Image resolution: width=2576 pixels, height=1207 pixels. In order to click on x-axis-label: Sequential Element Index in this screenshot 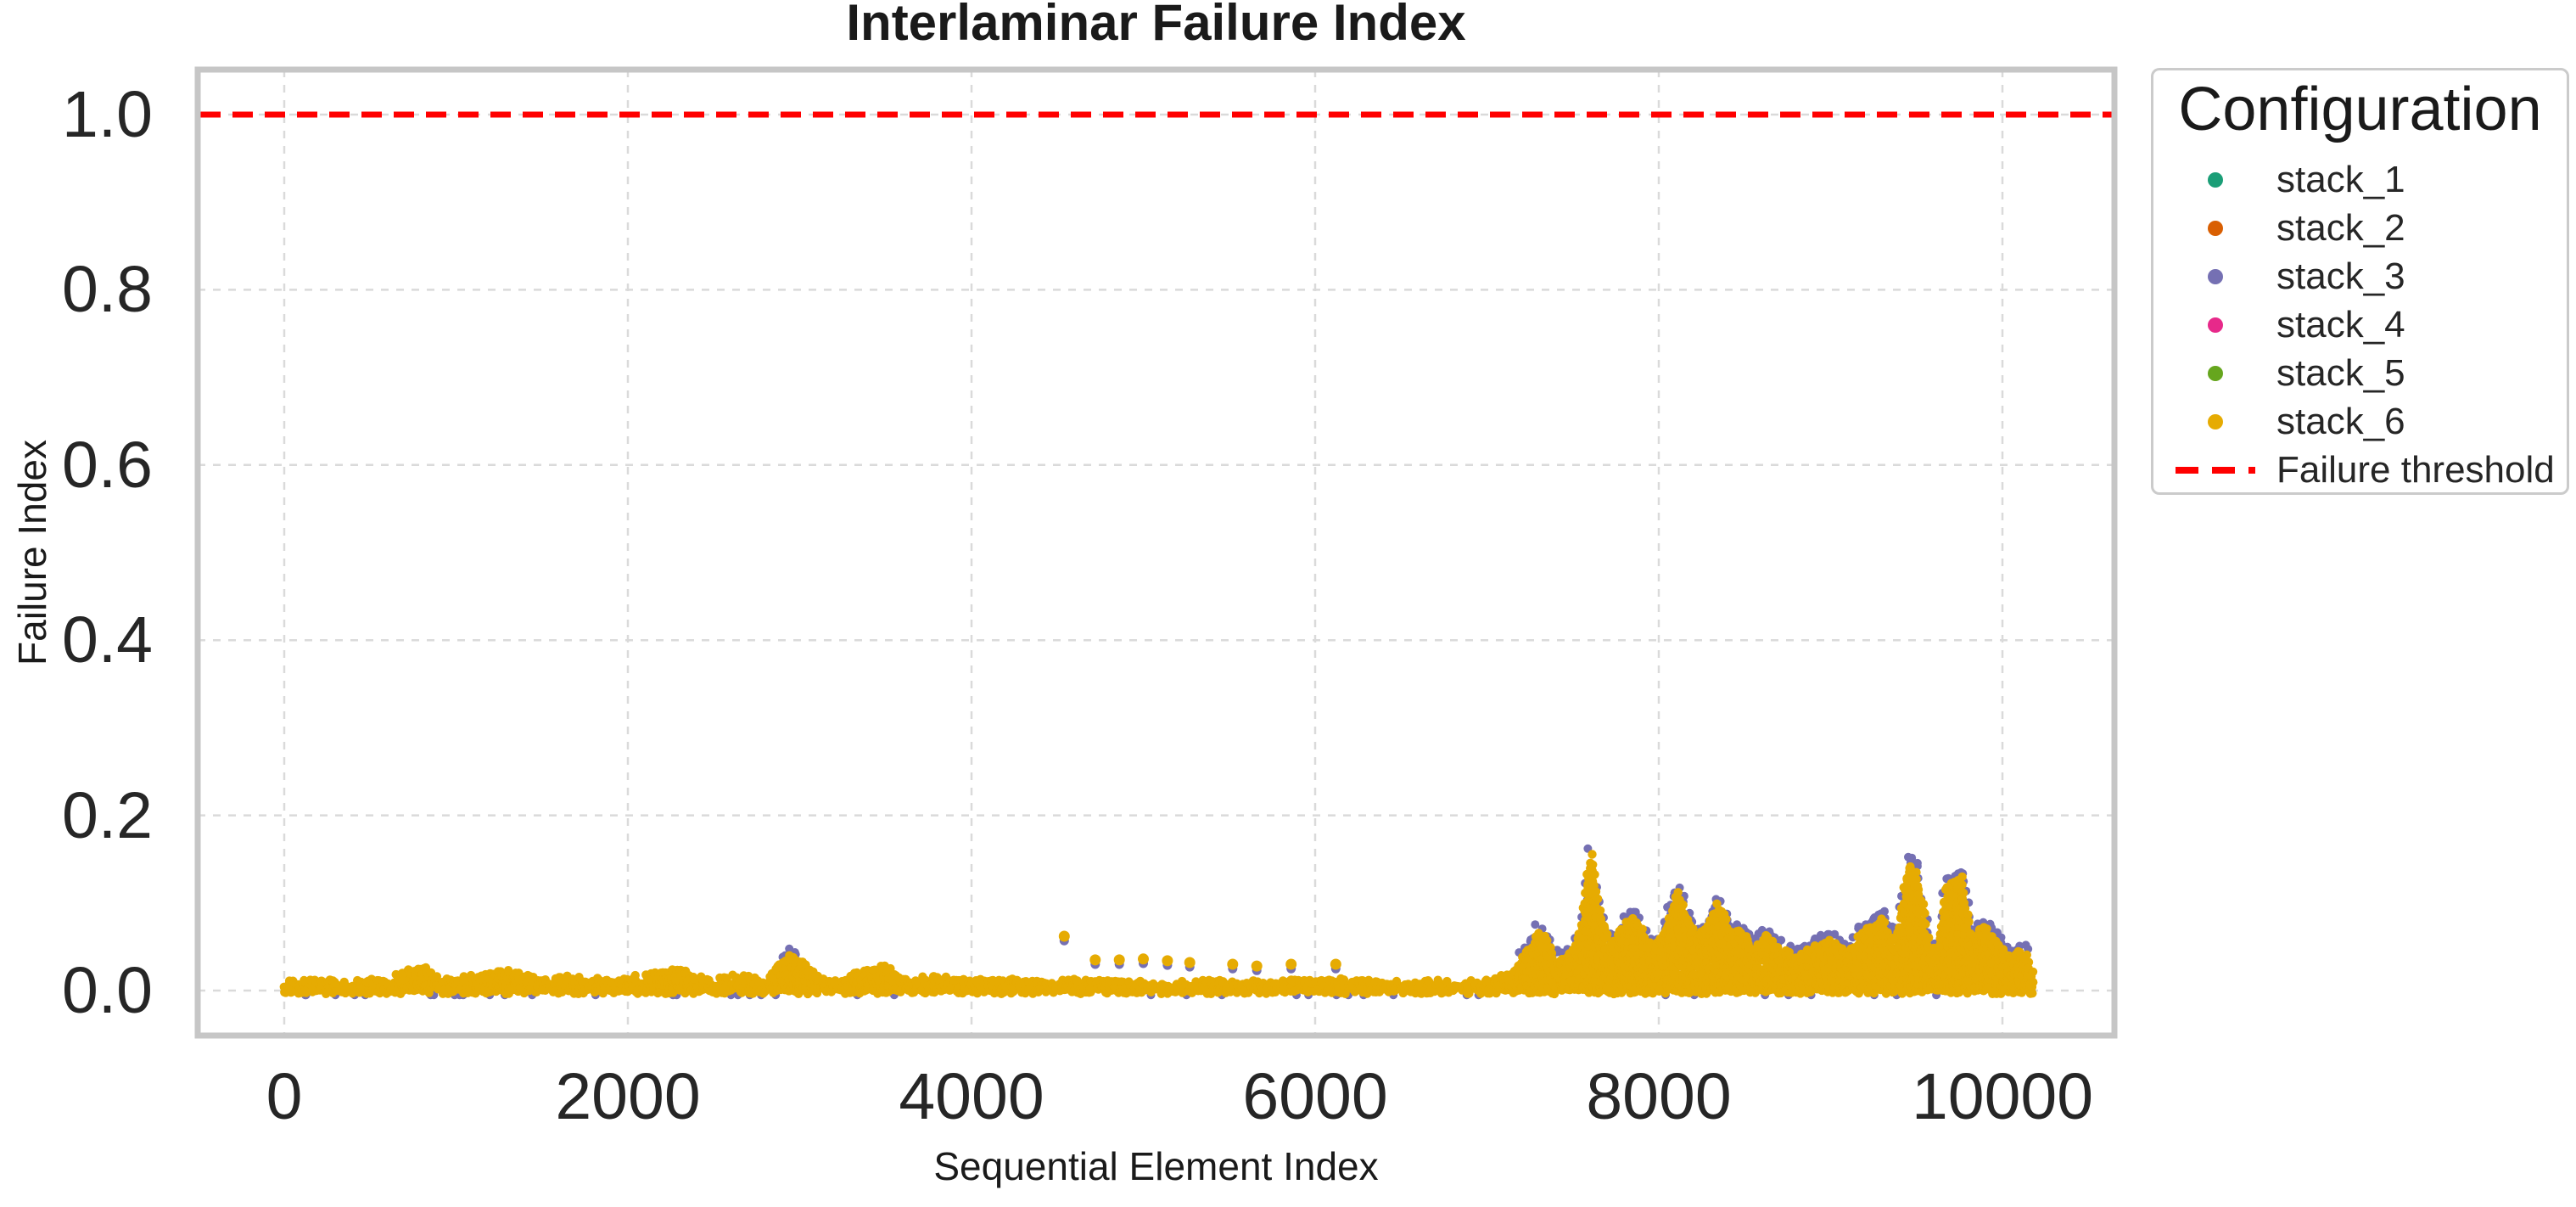, I will do `click(1156, 1166)`.